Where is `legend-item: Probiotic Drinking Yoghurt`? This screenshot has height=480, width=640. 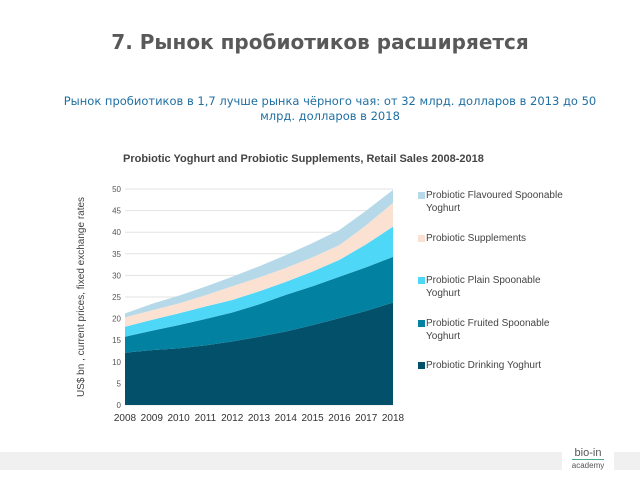 legend-item: Probiotic Drinking Yoghurt is located at coordinates (493, 366).